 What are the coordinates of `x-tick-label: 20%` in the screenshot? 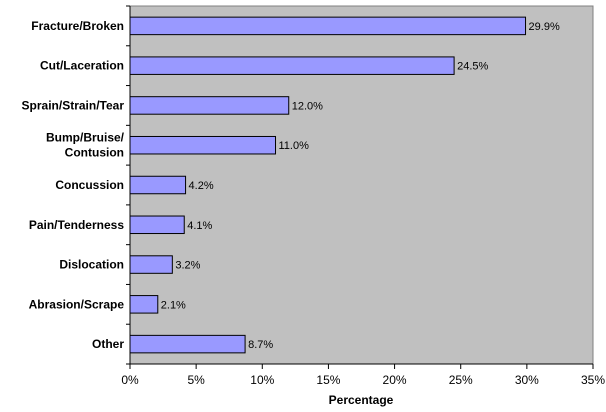 It's located at (395, 380).